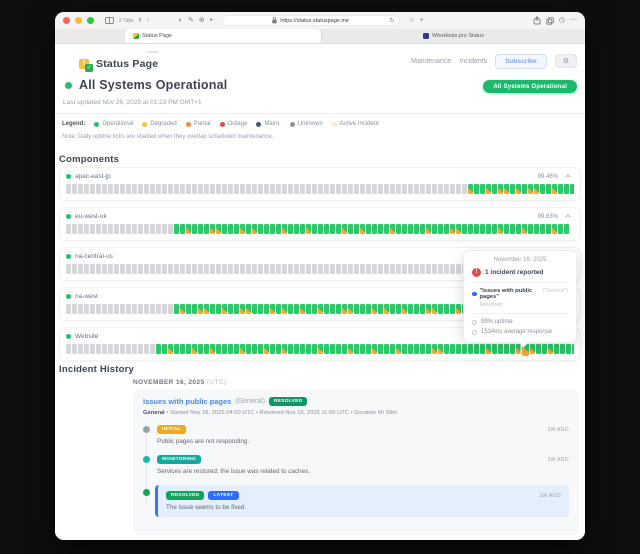  I want to click on chevron-up-icon, so click(568, 177).